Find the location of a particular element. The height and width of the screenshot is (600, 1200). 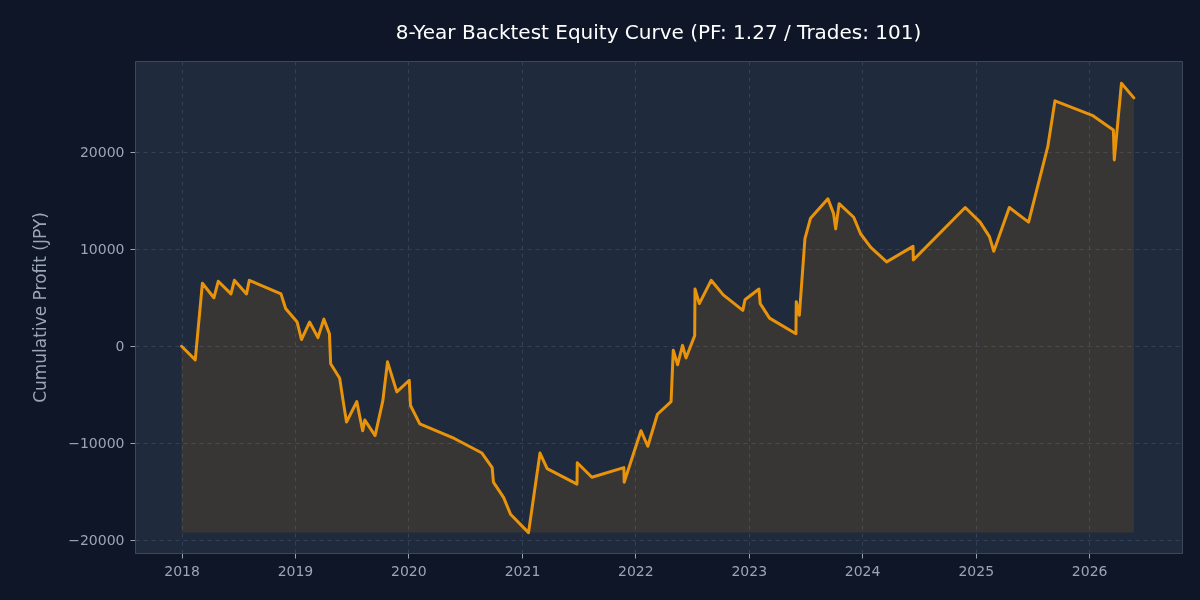

x-tick-label: 2019 is located at coordinates (295, 570).